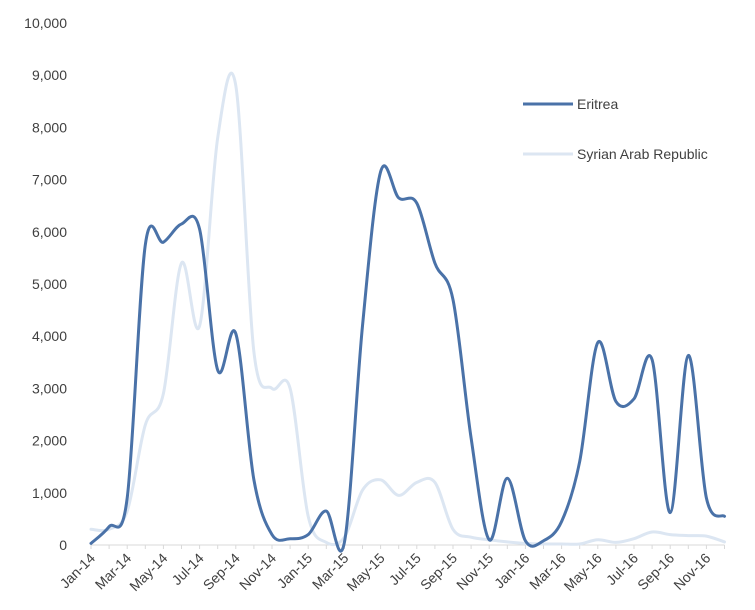 The height and width of the screenshot is (610, 755). I want to click on x-tick-label: Nov-14, so click(257, 571).